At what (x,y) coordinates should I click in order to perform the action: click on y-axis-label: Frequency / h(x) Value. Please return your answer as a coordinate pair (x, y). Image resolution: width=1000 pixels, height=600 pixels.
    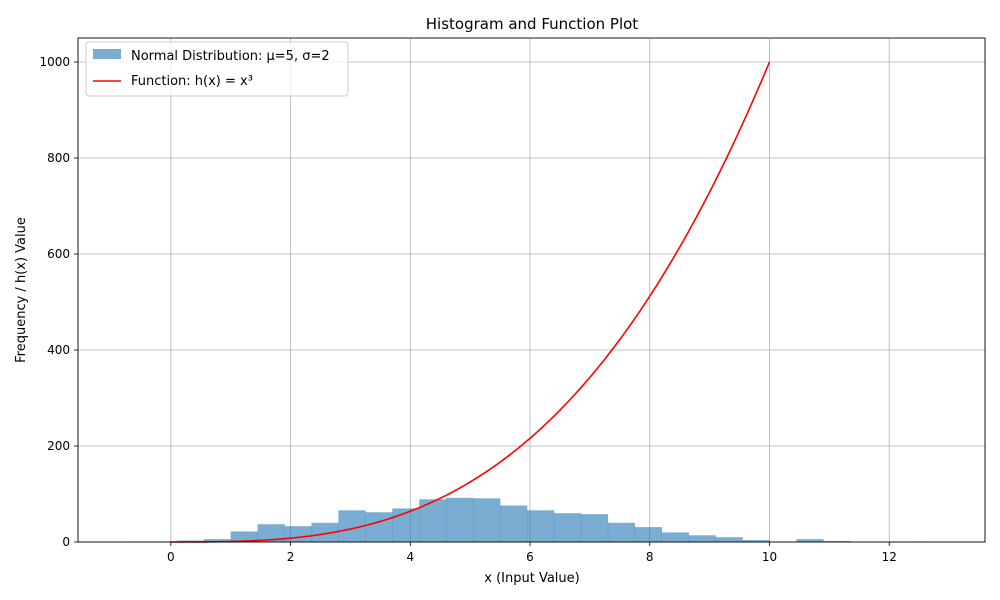
    Looking at the image, I should click on (21, 290).